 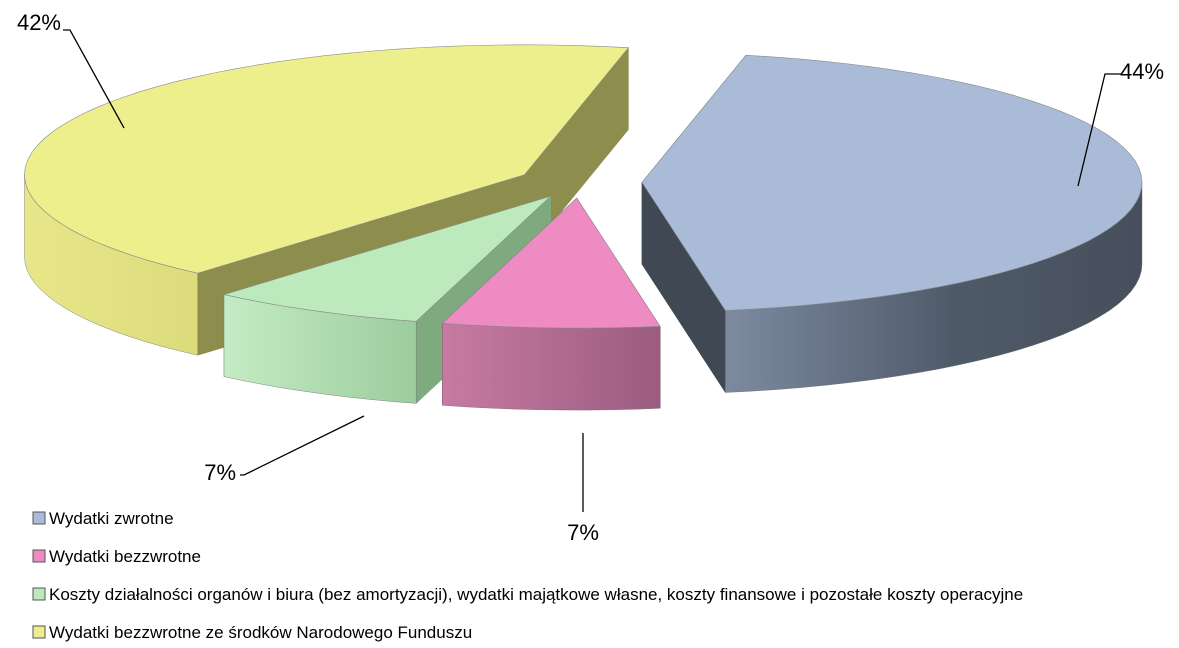 I want to click on data-label-koszty-dzialalnosci-organow-i-biura-bez-: 7%, so click(x=284, y=450).